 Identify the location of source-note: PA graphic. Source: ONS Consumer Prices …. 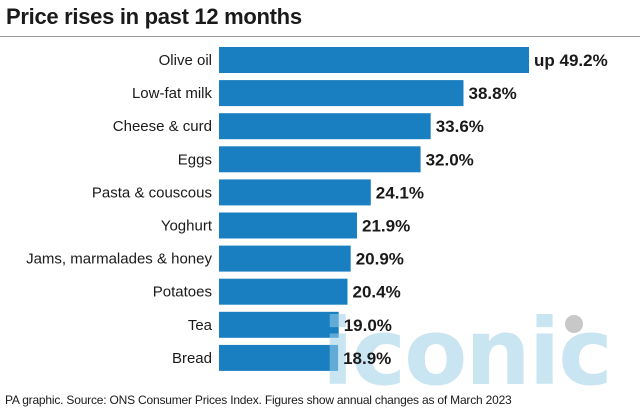
(258, 400).